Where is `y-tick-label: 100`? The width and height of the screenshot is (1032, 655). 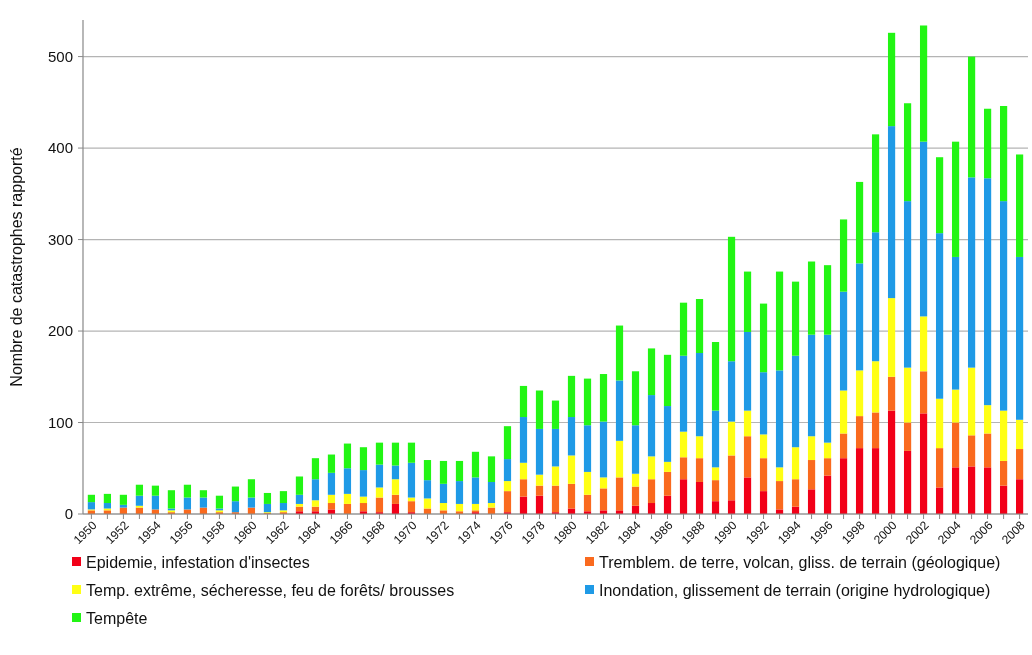 y-tick-label: 100 is located at coordinates (60, 422).